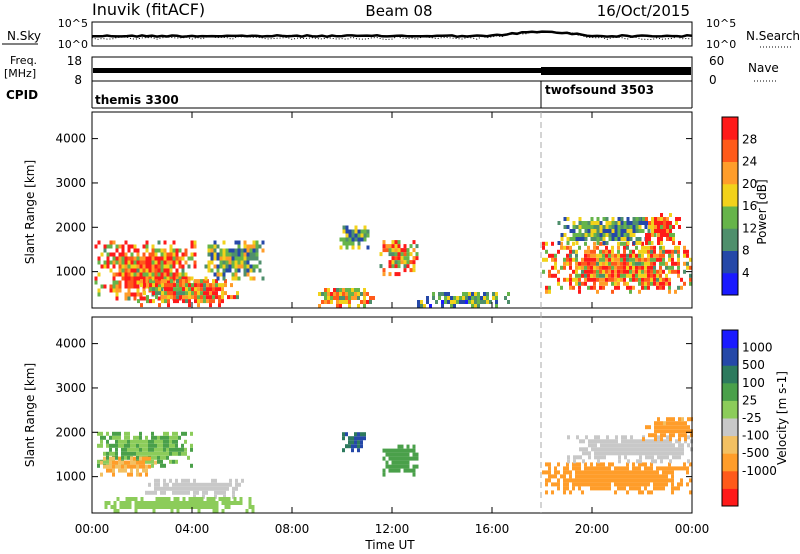 This screenshot has height=554, width=800. What do you see at coordinates (749, 228) in the screenshot?
I see `power-colorbar-tick: 12` at bounding box center [749, 228].